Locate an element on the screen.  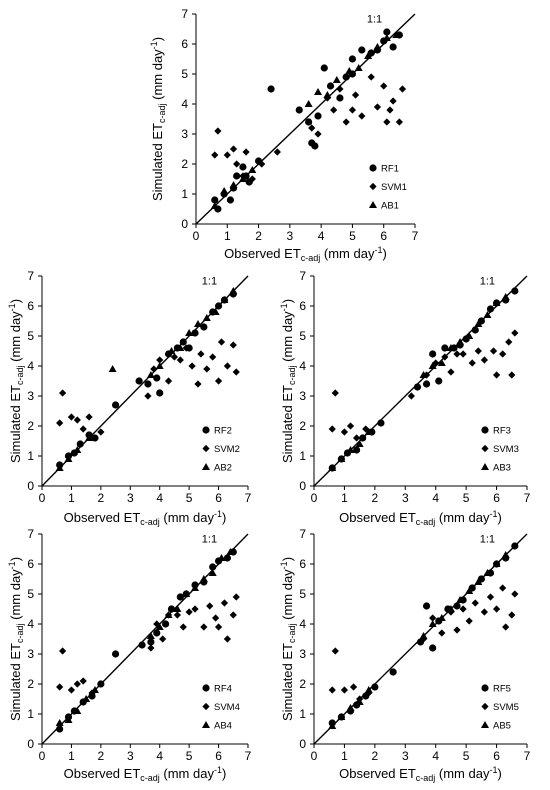
x-tick-label: 0 is located at coordinates (42, 498).